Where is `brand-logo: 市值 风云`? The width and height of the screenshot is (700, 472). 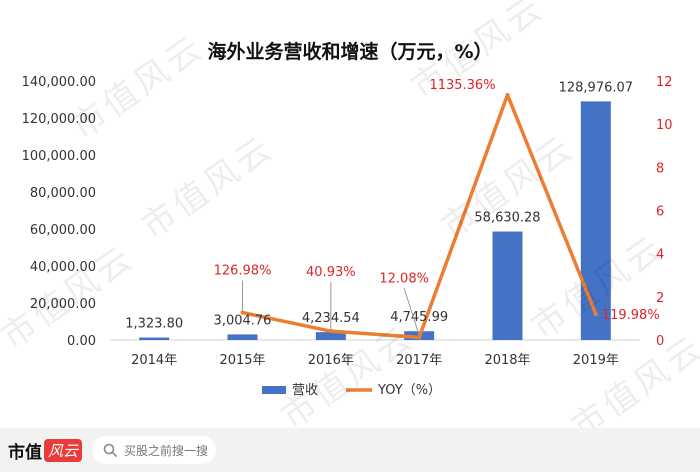 brand-logo: 市值 风云 is located at coordinates (45, 450).